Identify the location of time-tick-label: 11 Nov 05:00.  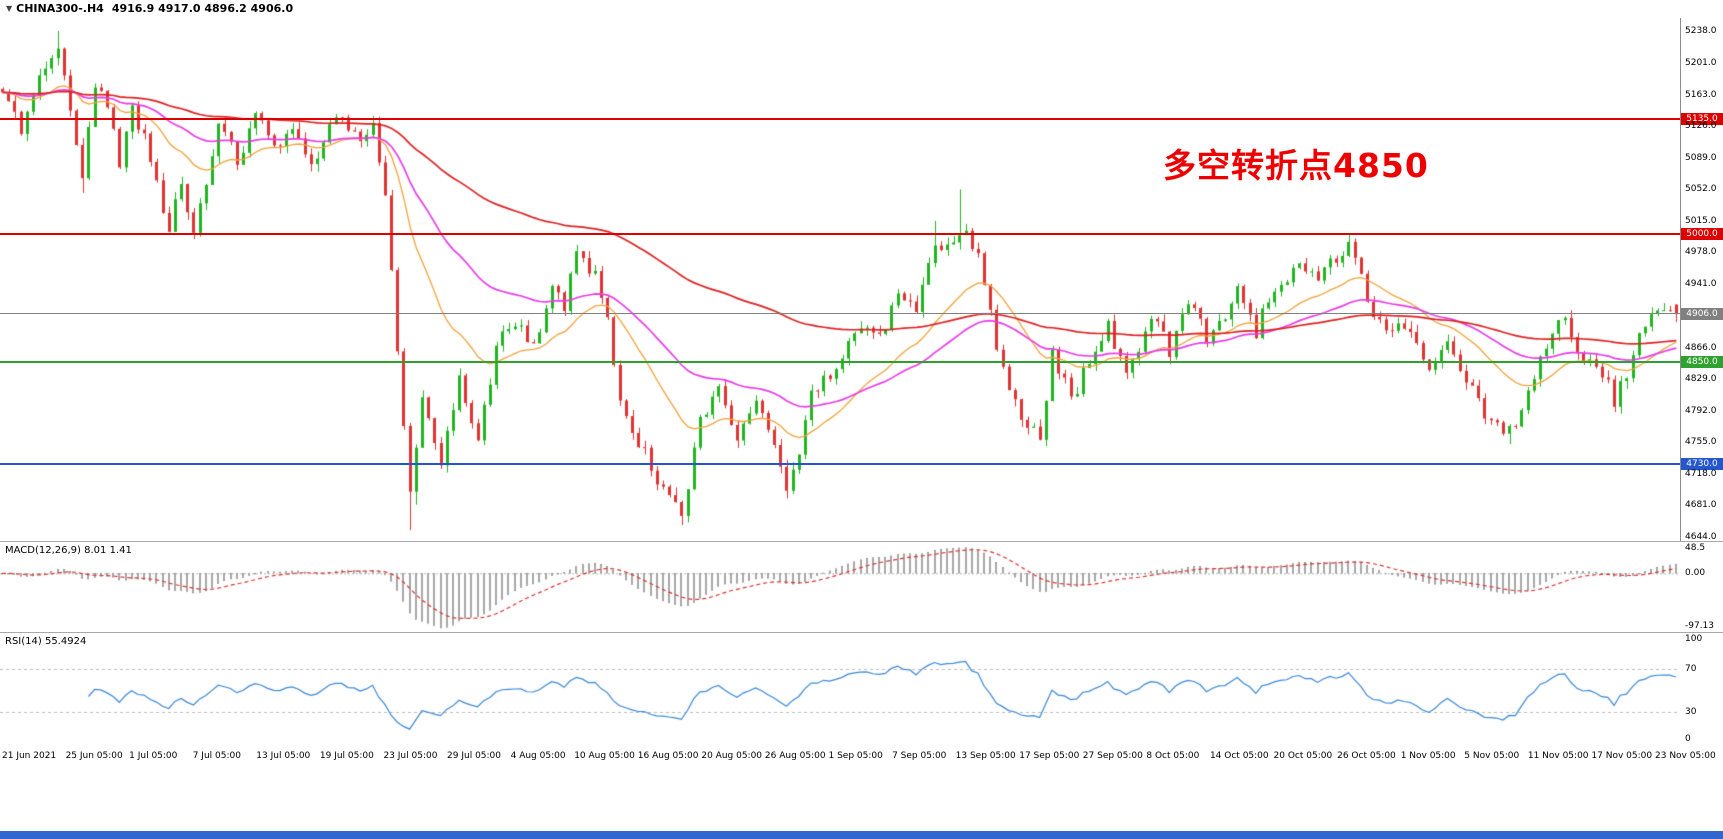
(1558, 756).